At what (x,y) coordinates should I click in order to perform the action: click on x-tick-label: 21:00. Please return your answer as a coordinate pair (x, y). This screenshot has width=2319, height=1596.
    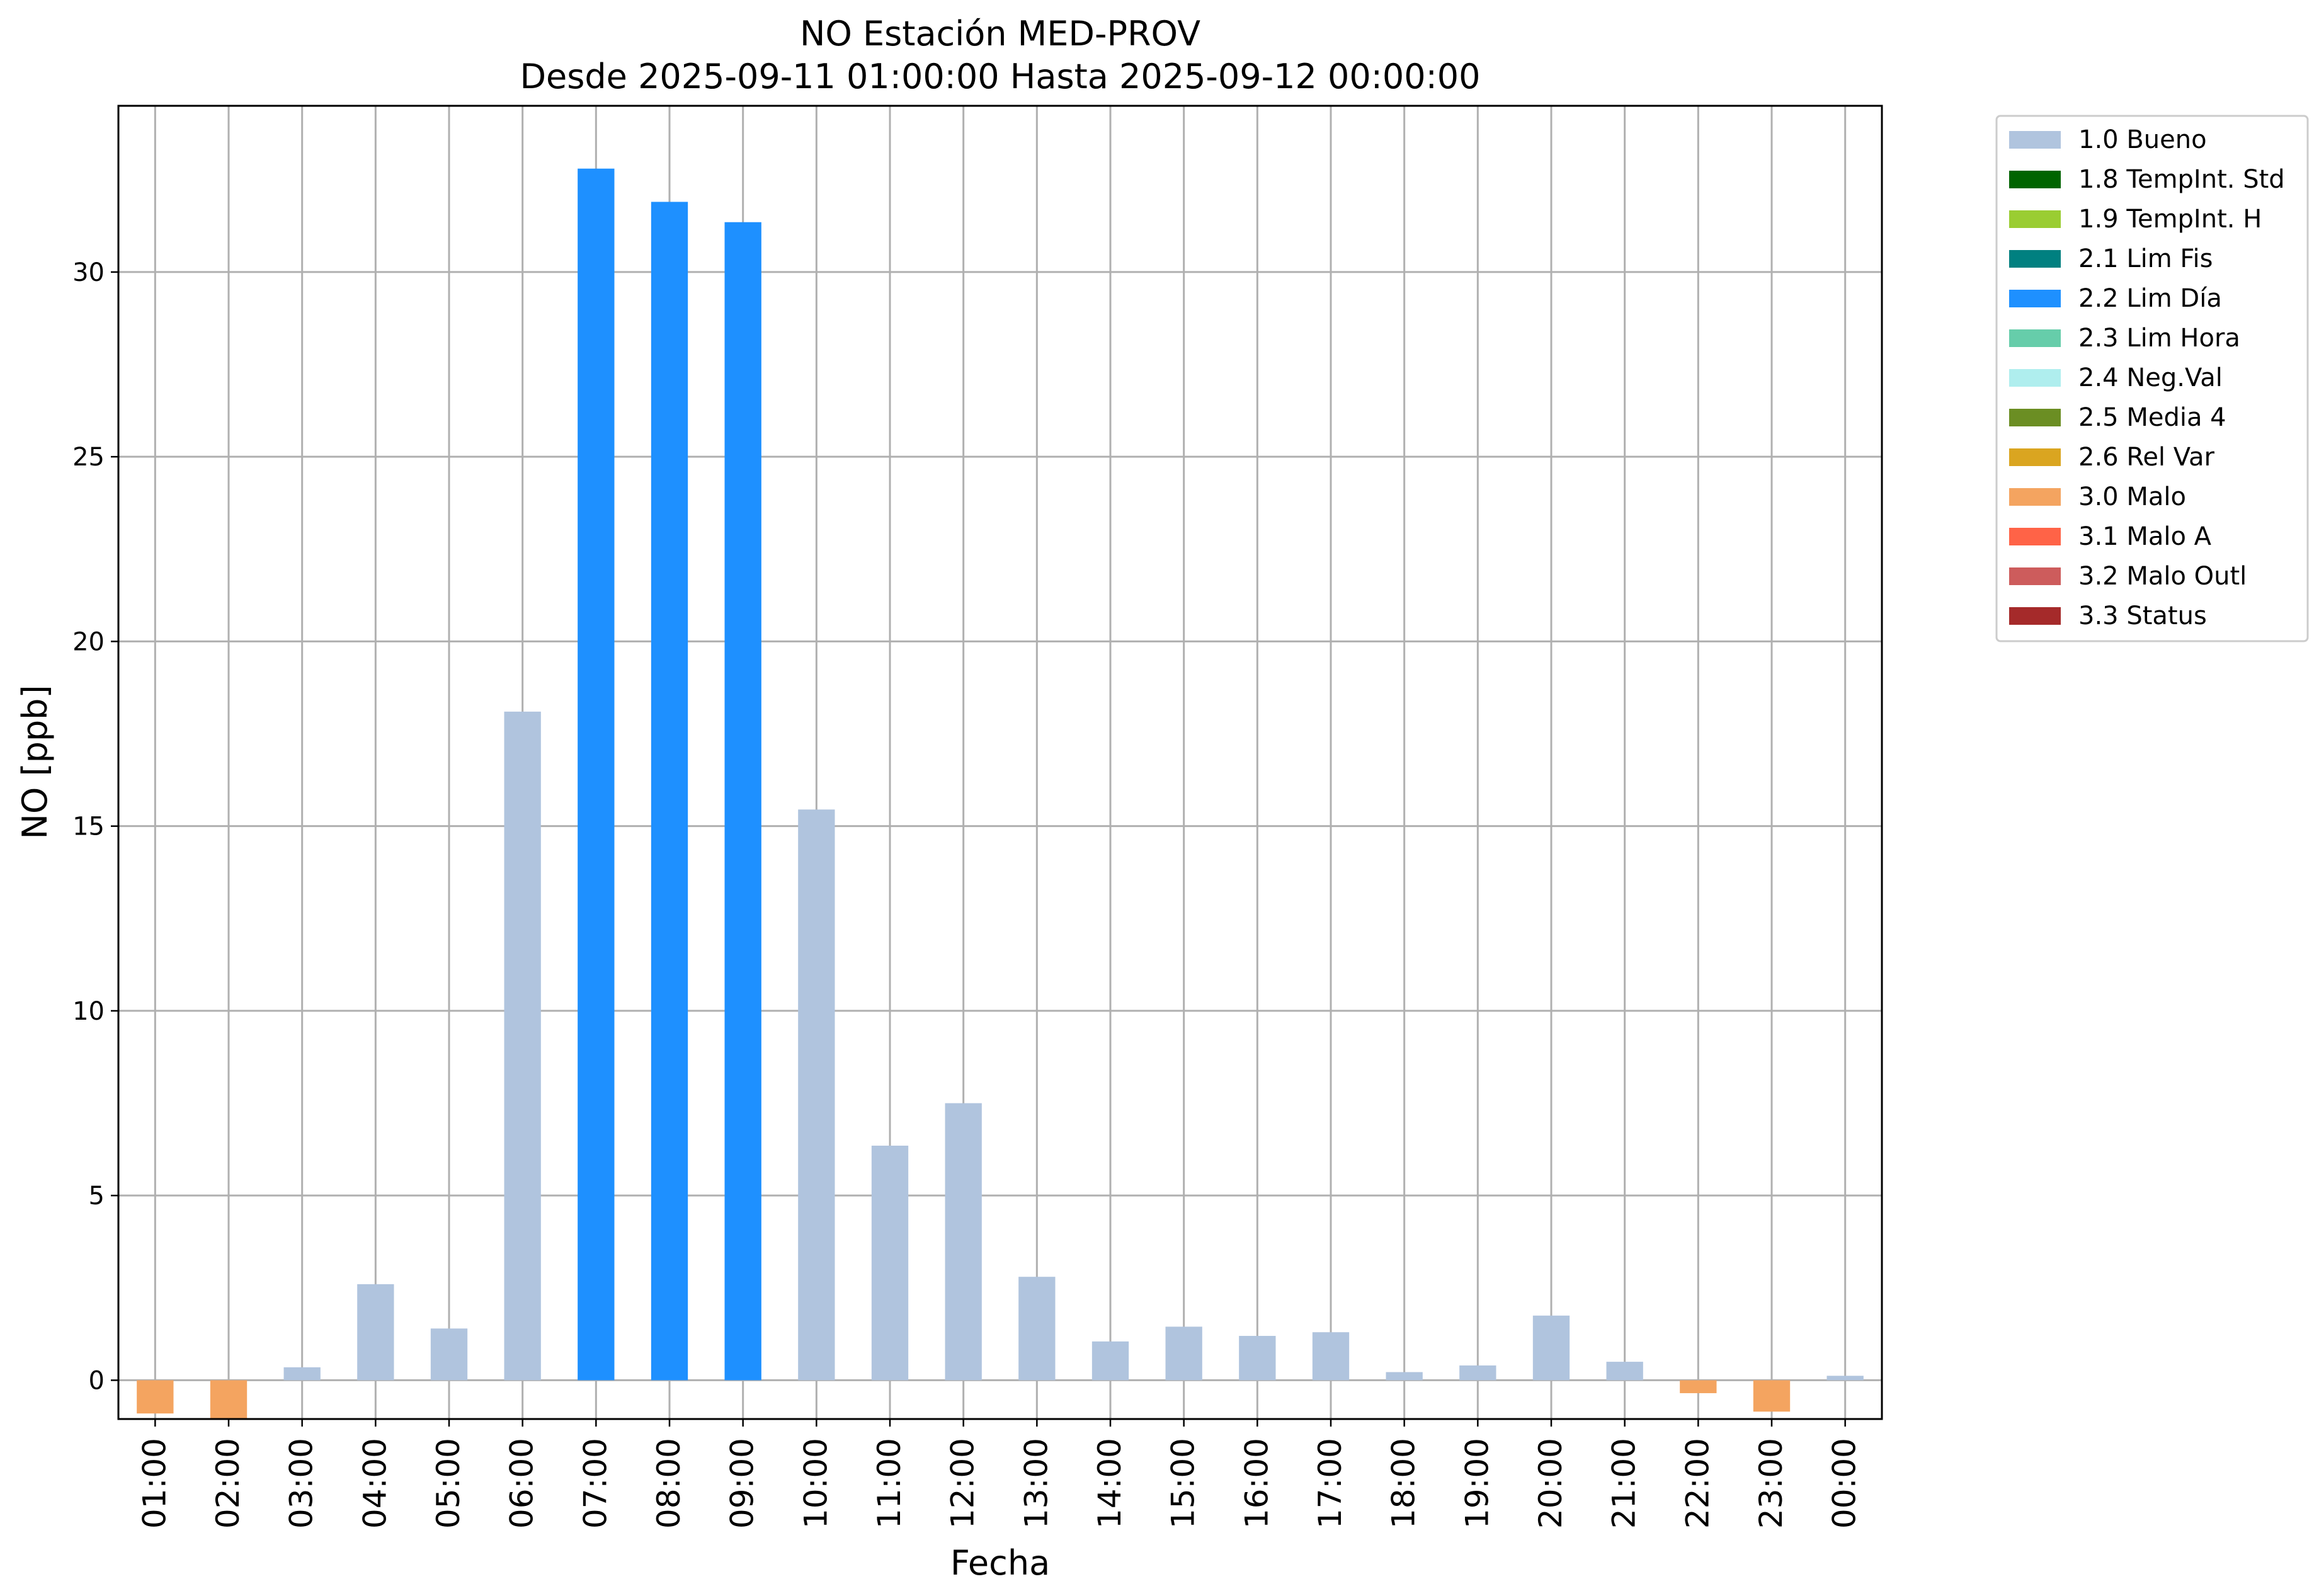
    Looking at the image, I should click on (1624, 1483).